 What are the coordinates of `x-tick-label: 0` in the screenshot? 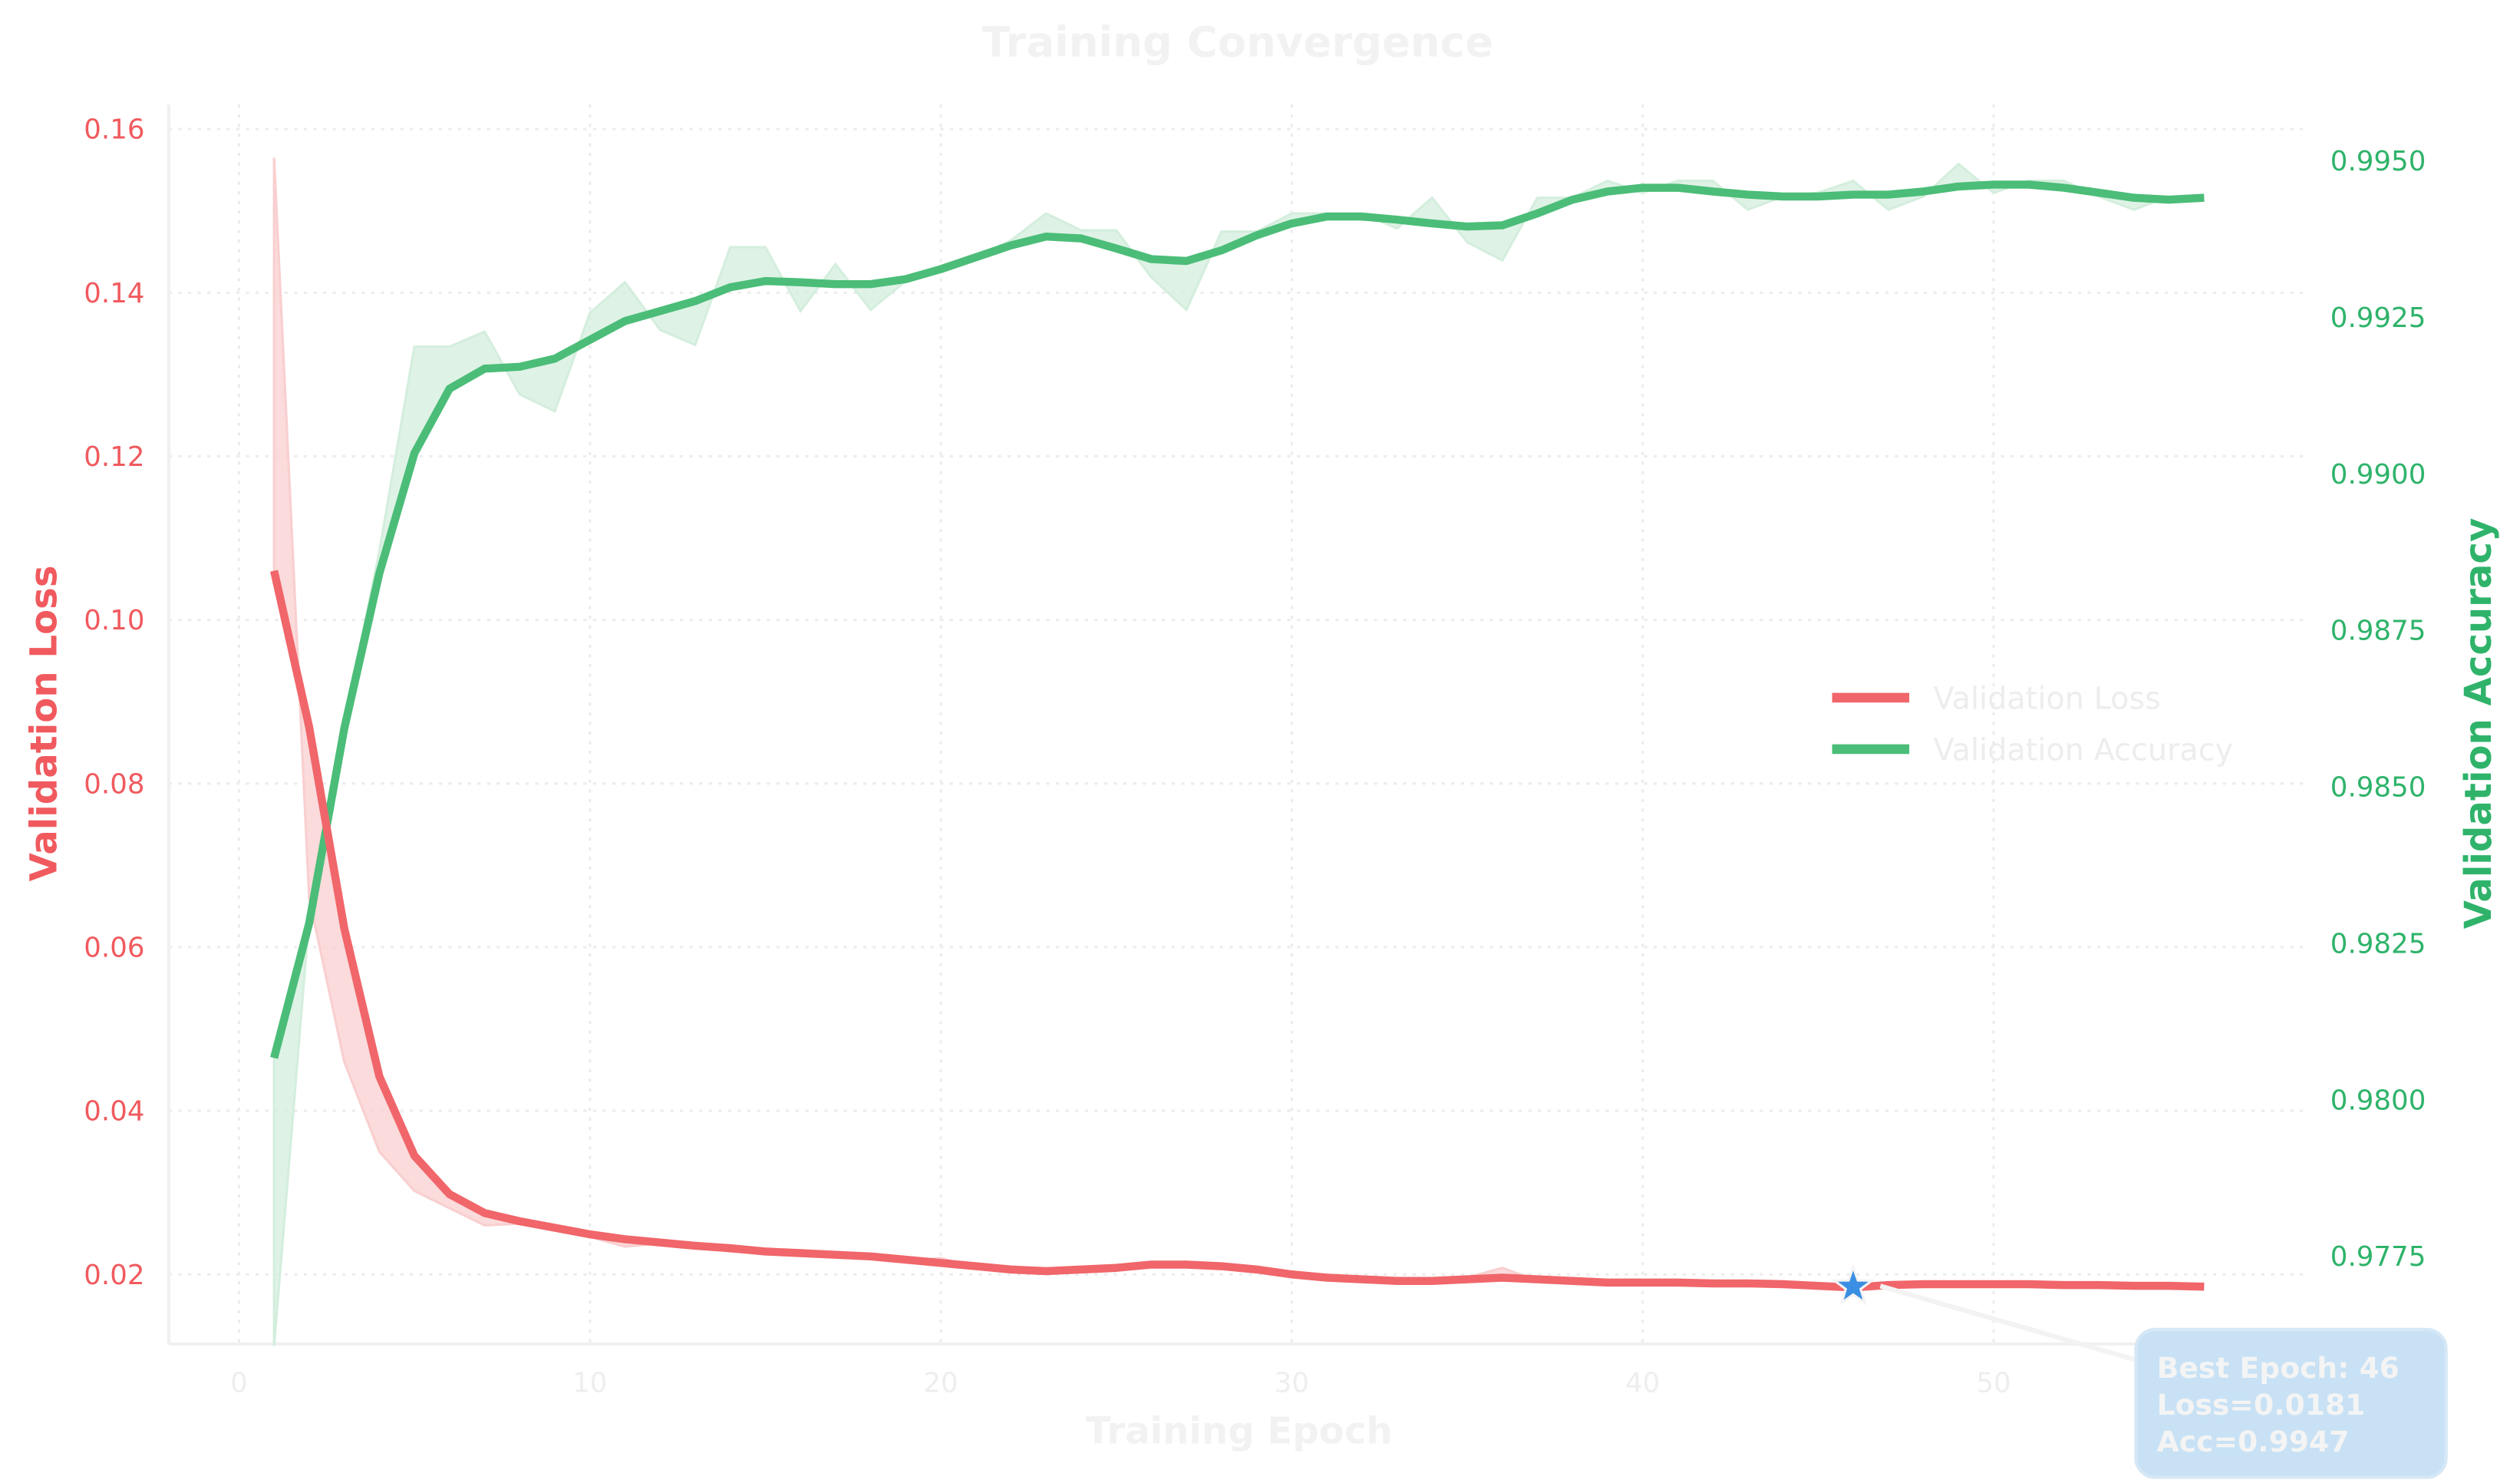 It's located at (239, 1384).